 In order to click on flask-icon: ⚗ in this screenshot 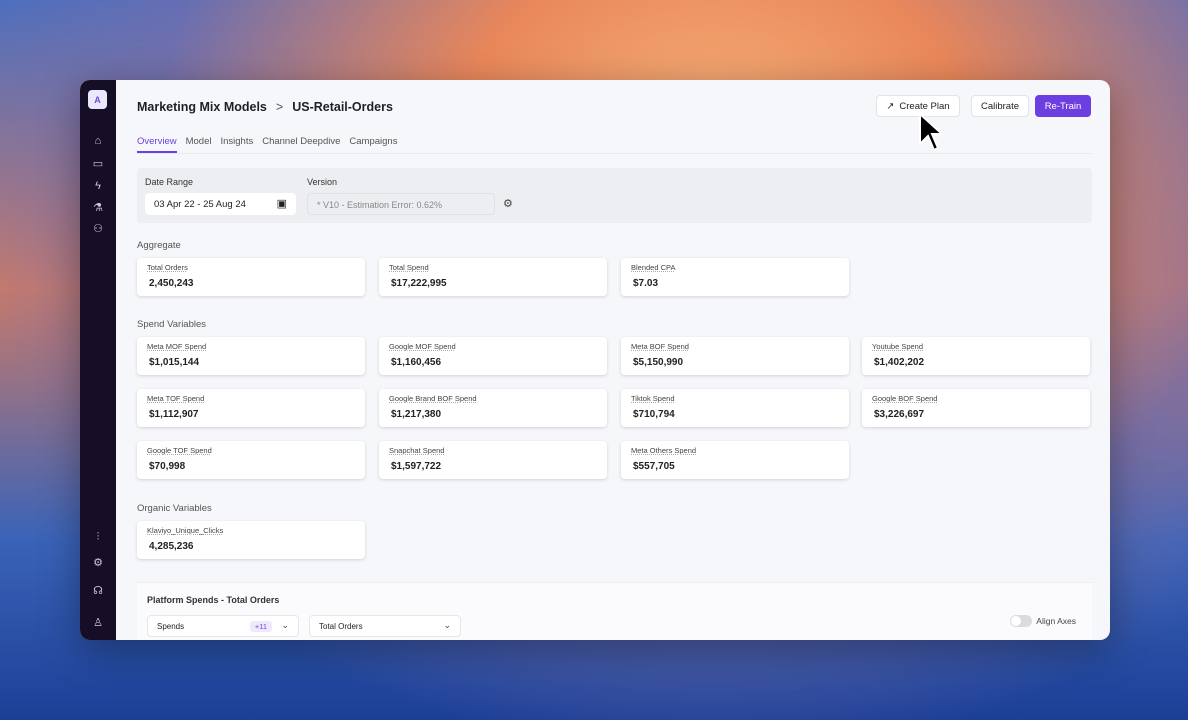, I will do `click(98, 208)`.